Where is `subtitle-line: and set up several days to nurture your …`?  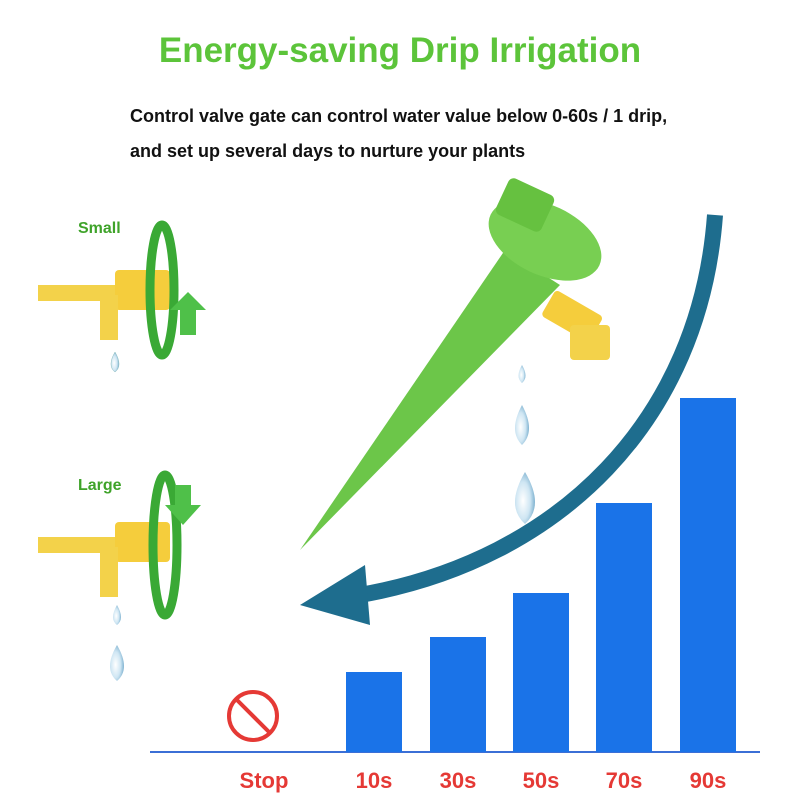 subtitle-line: and set up several days to nurture your … is located at coordinates (327, 151).